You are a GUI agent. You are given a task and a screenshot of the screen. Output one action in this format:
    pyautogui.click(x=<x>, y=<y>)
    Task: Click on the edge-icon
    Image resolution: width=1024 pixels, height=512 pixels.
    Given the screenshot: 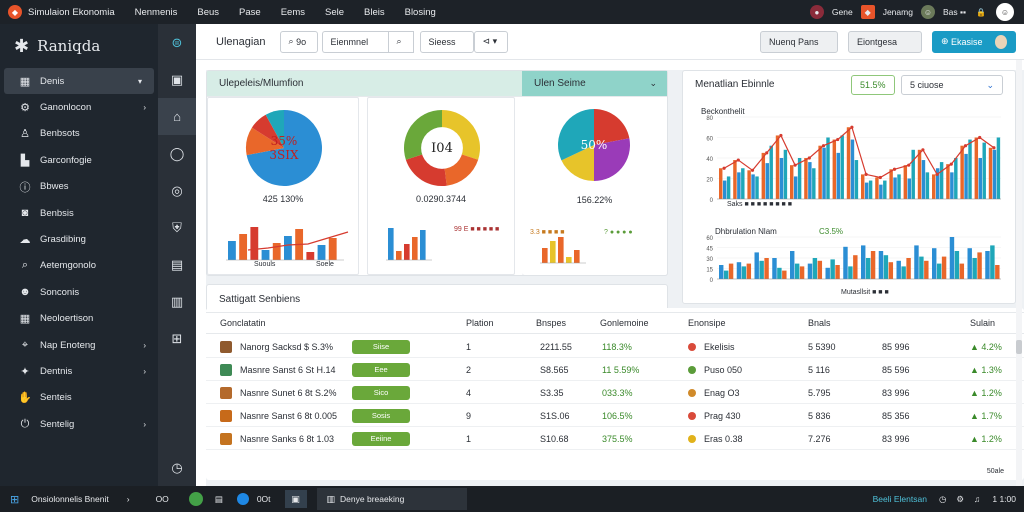 What is the action you would take?
    pyautogui.click(x=242, y=499)
    